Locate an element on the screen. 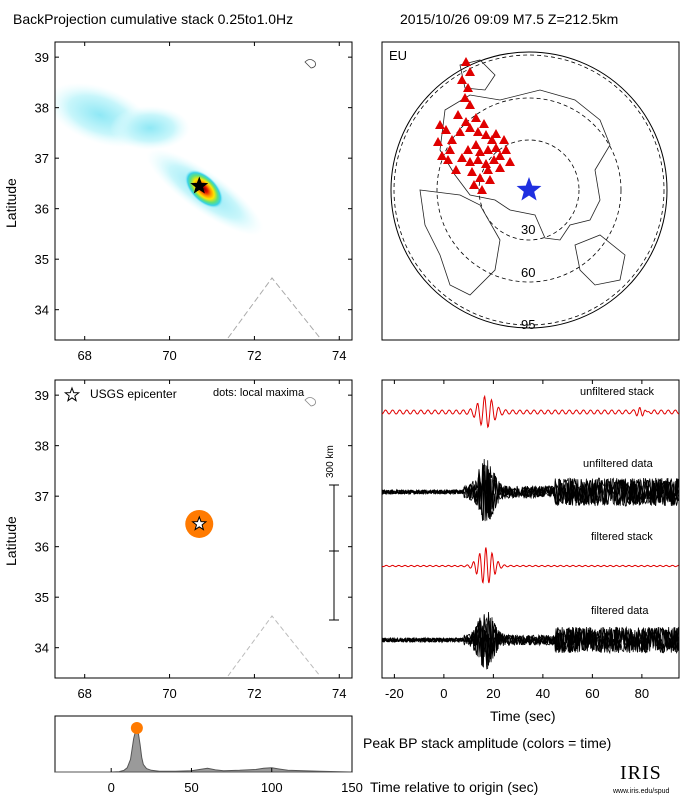  scale-bar-label: 300 km is located at coordinates (330, 461).